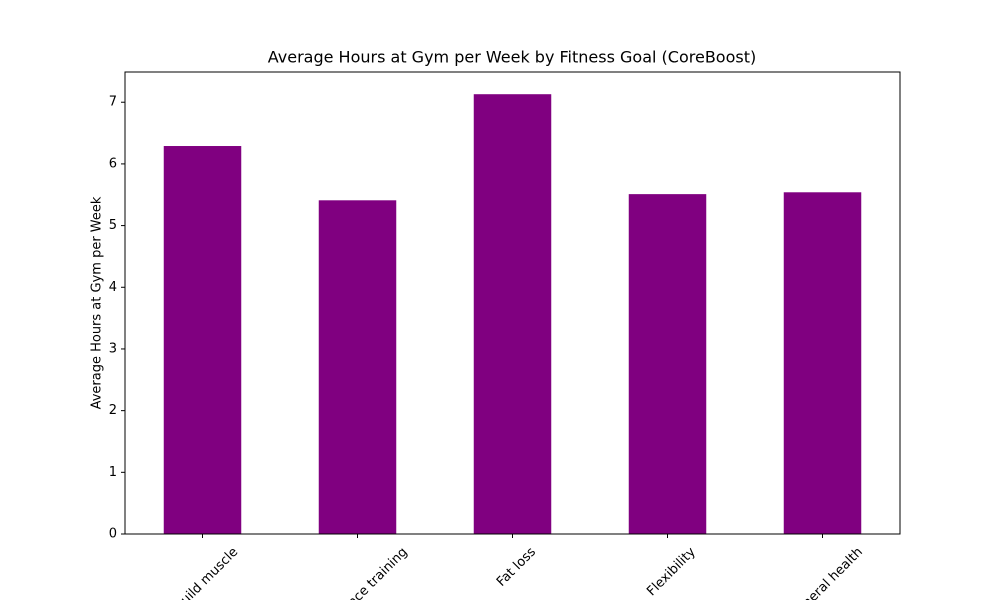  What do you see at coordinates (206, 572) in the screenshot?
I see `x-tick-label: Build muscle` at bounding box center [206, 572].